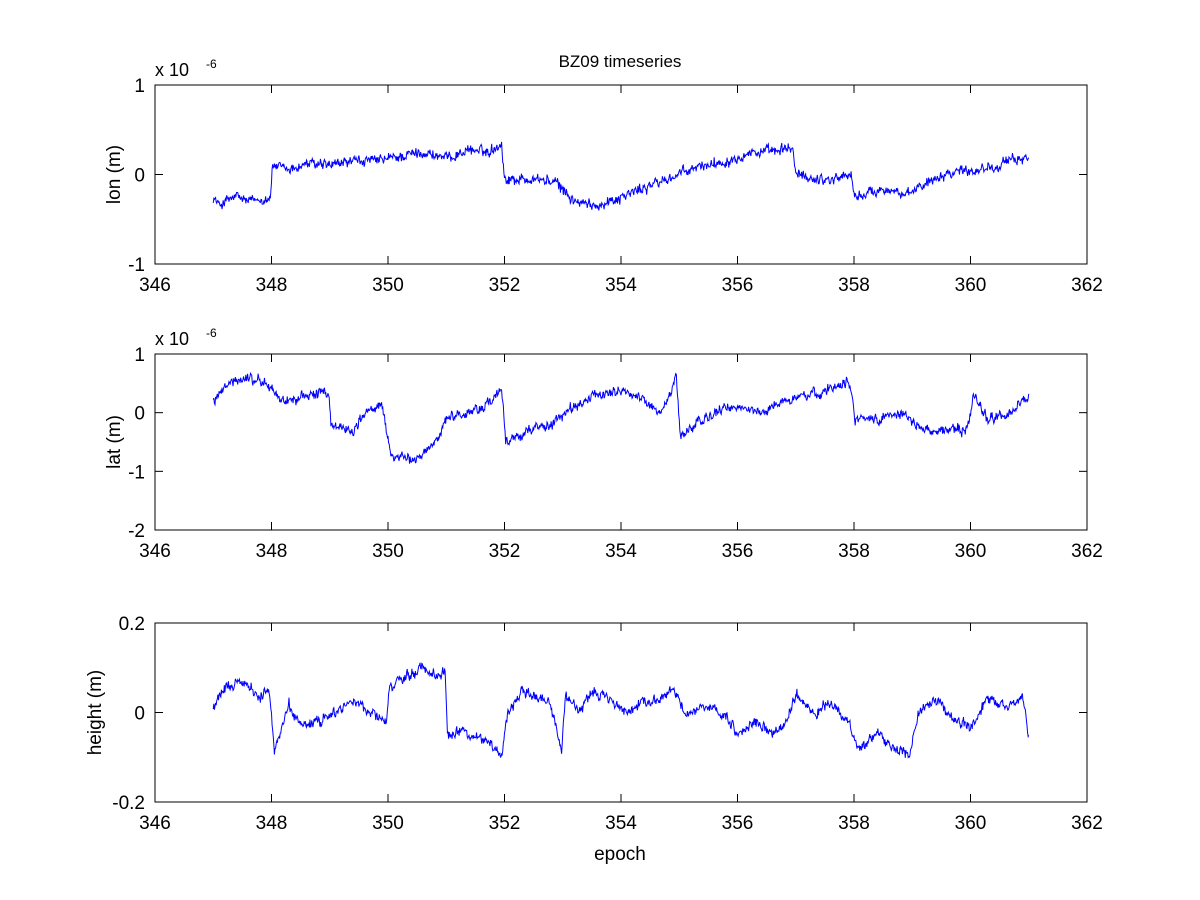 The height and width of the screenshot is (900, 1200). I want to click on lat-exponent-power: -6, so click(211, 333).